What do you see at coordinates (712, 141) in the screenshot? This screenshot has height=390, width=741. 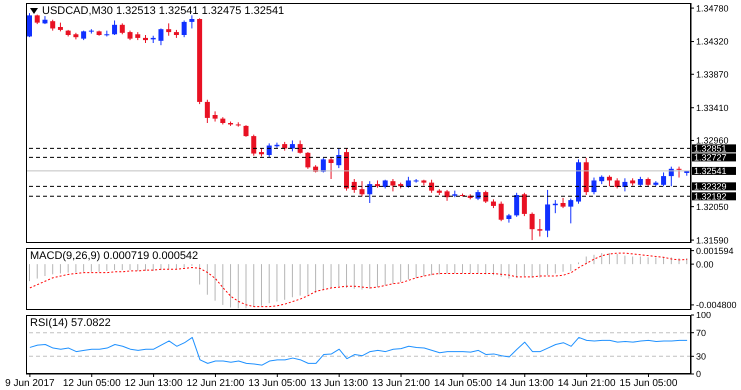 I see `y-tick-label: 1.32960` at bounding box center [712, 141].